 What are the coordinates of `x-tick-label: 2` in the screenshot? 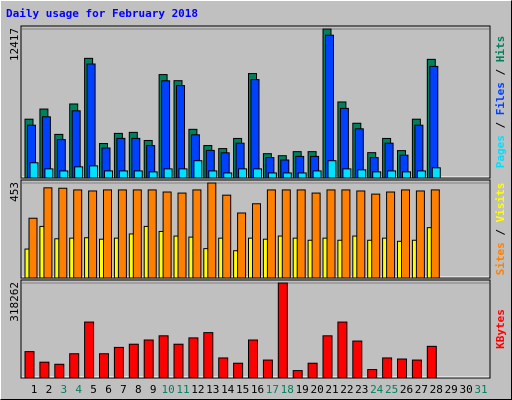 It's located at (49, 389).